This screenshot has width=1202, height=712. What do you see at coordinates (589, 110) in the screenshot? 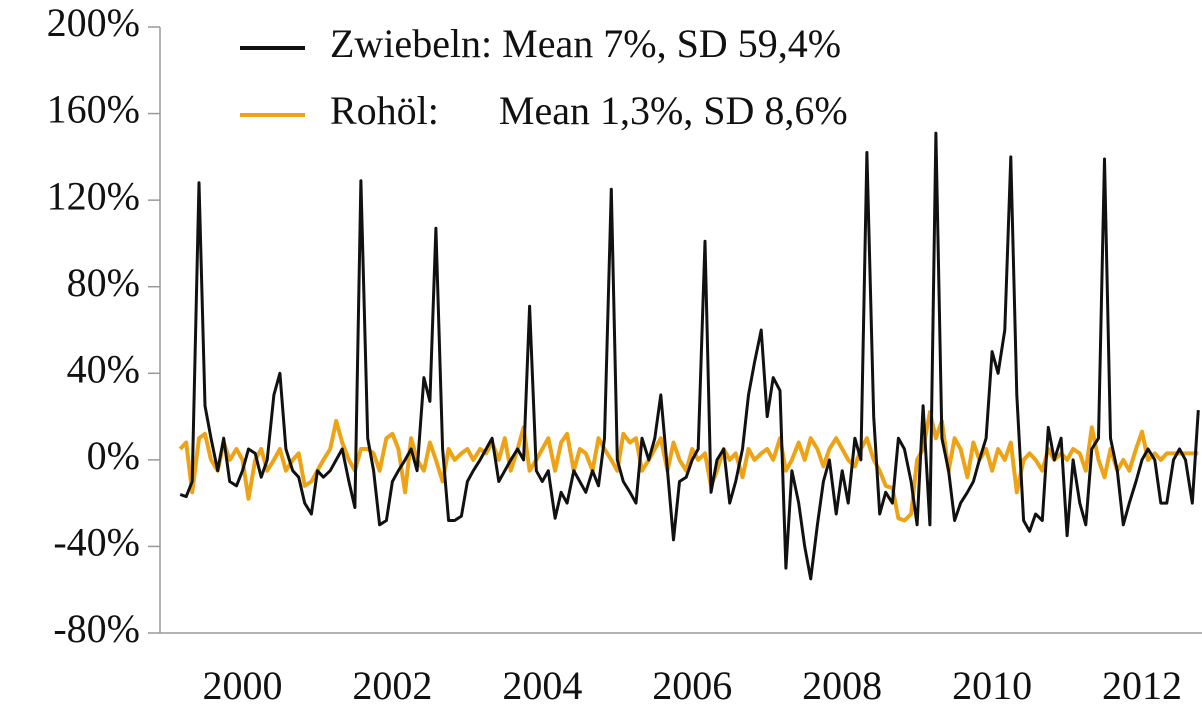
I see `legend-label: Rohöl: Mean 1,3%, SD 8,6%` at bounding box center [589, 110].